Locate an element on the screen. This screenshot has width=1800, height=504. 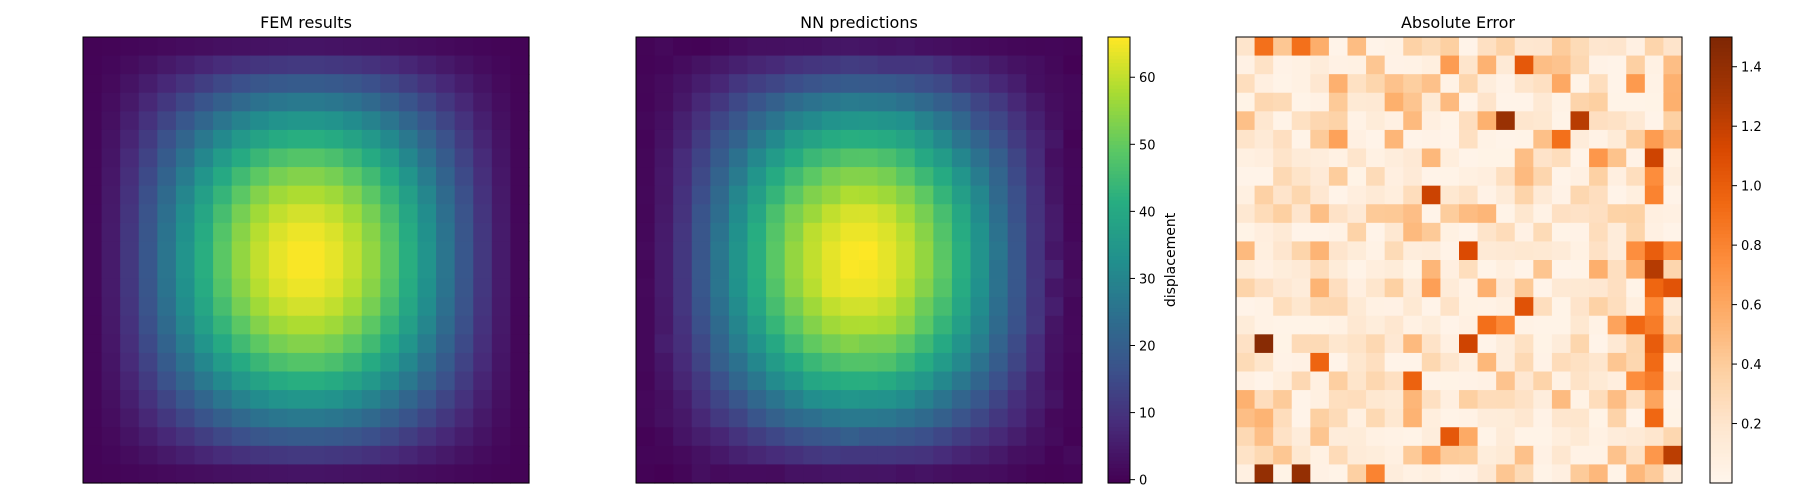
colorbar-tick-label: 40 is located at coordinates (1147, 212).